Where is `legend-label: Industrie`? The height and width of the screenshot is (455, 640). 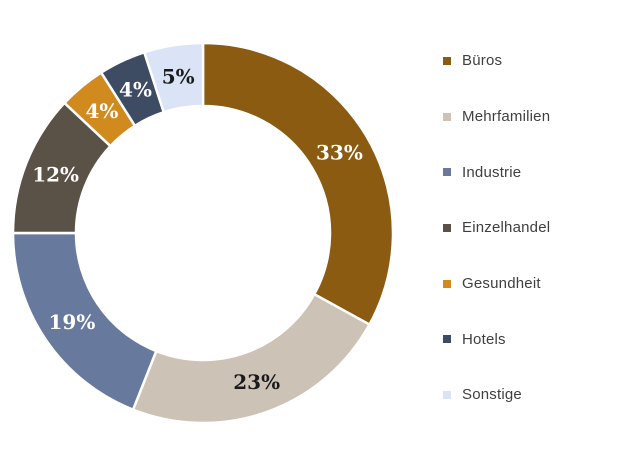 legend-label: Industrie is located at coordinates (492, 172).